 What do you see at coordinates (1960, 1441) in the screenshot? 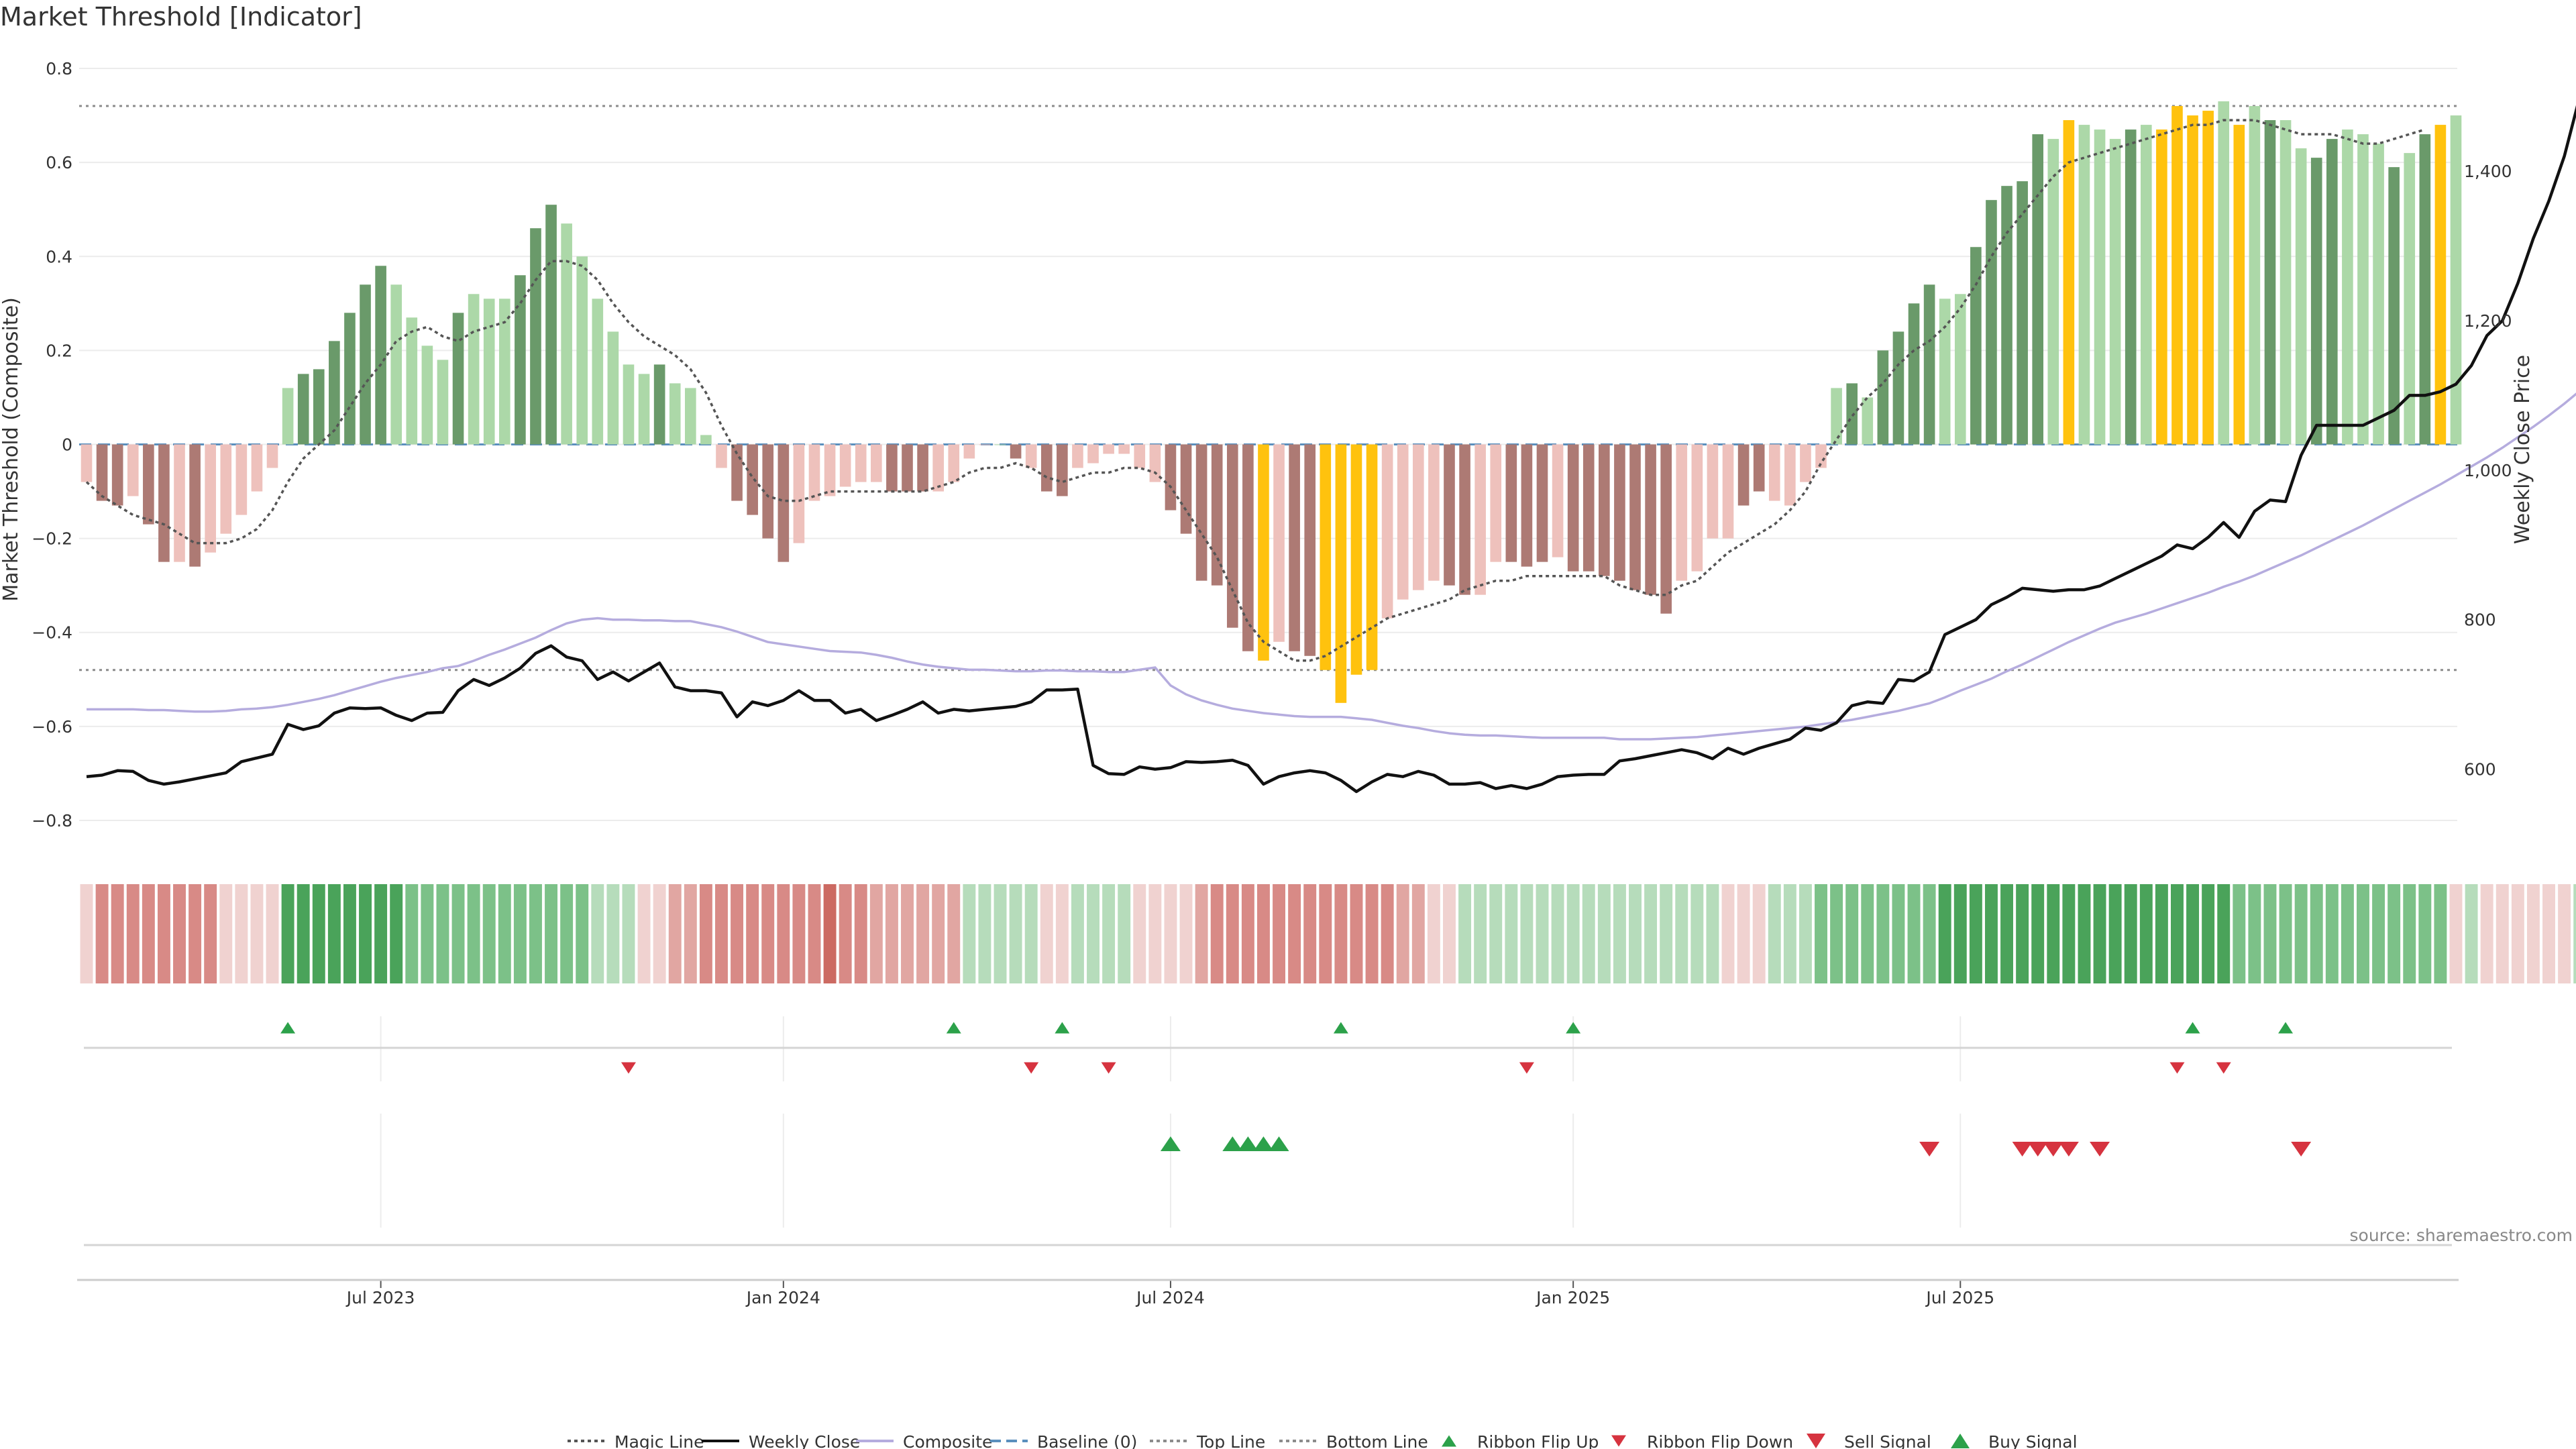
I see `legend-swatch` at bounding box center [1960, 1441].